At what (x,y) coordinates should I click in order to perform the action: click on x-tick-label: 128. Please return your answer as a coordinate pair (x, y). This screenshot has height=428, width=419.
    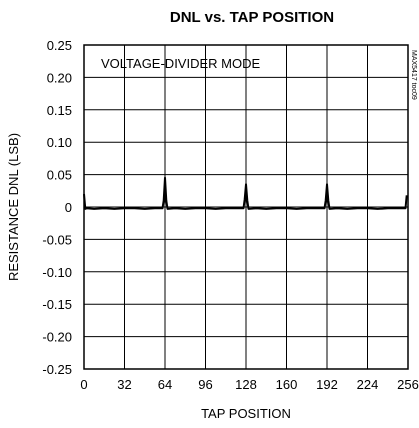
    Looking at the image, I should click on (246, 384).